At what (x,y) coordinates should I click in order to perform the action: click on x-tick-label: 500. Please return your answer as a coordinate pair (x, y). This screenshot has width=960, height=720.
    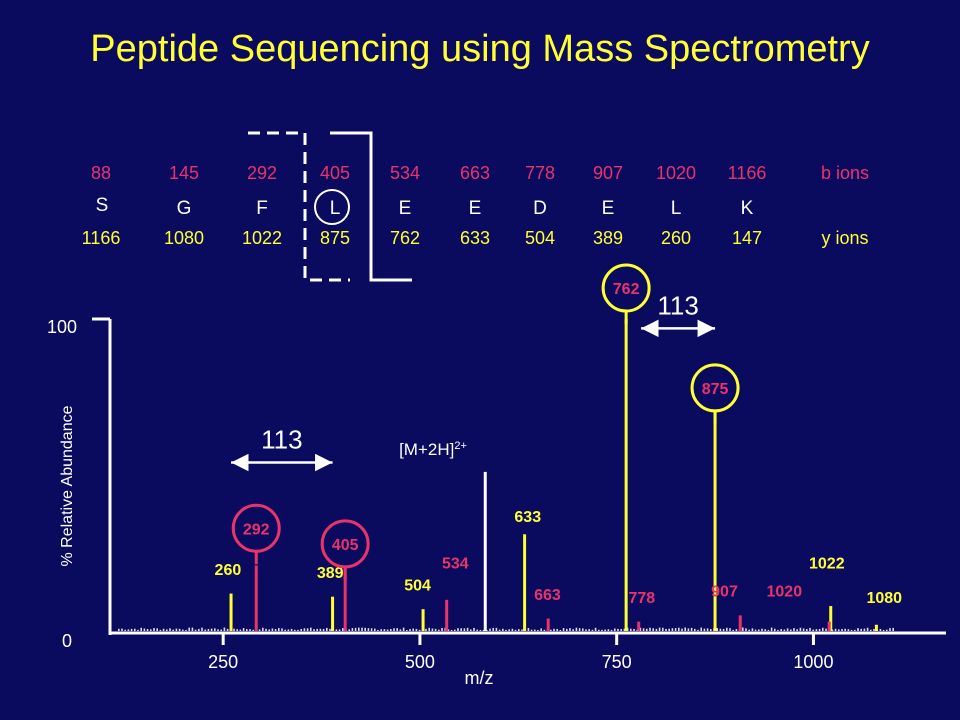
    Looking at the image, I should click on (420, 662).